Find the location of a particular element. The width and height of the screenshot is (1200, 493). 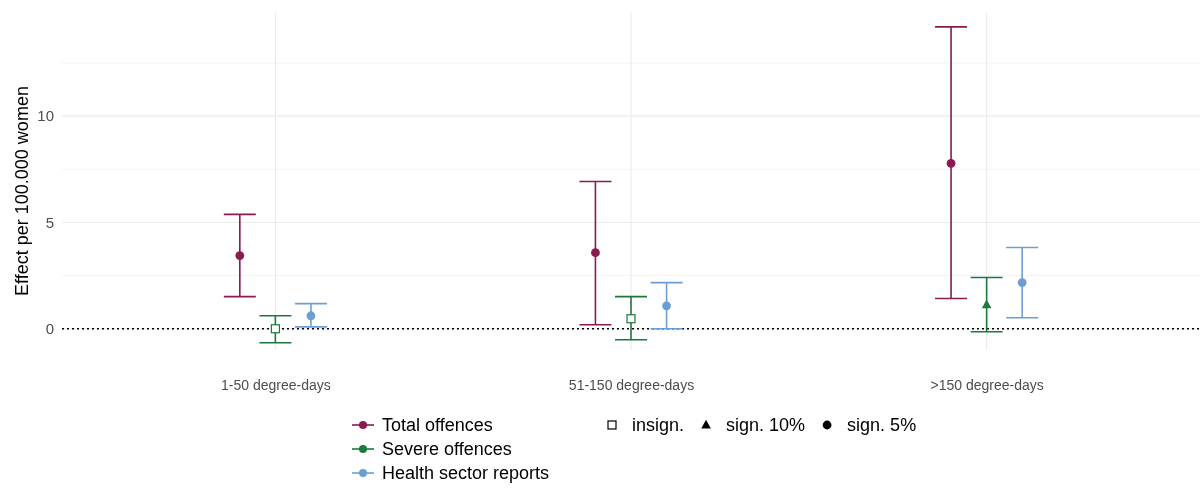

x-tick-label: >150 degree-days is located at coordinates (987, 384).